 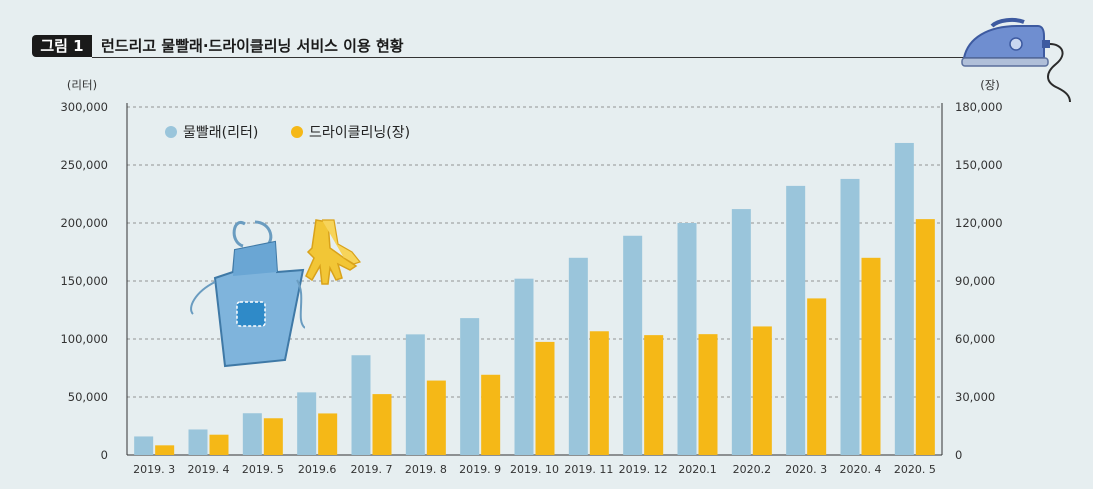 I want to click on x-tick-label: 2019. 10, so click(x=534, y=469).